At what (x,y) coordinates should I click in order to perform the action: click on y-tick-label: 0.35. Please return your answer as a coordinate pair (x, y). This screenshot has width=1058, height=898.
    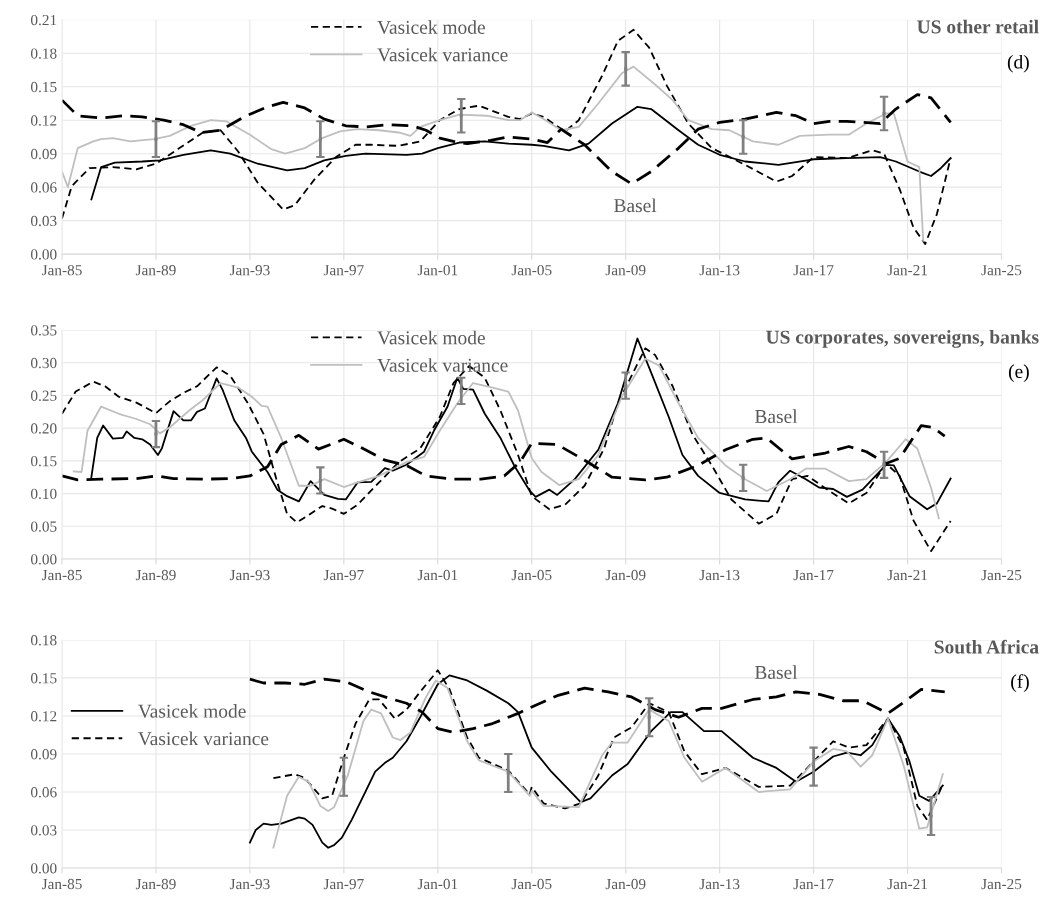
    Looking at the image, I should click on (43, 330).